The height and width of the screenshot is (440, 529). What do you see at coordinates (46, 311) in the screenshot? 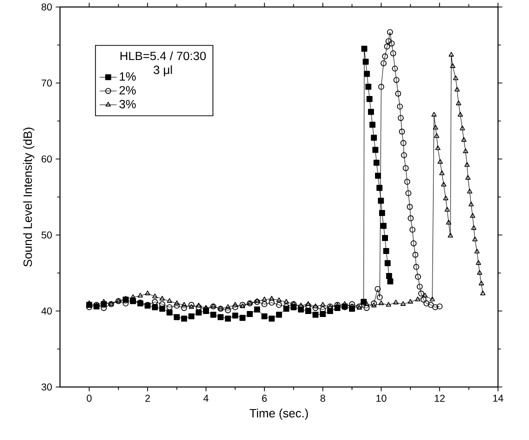
I see `y-tick-label: 40` at bounding box center [46, 311].